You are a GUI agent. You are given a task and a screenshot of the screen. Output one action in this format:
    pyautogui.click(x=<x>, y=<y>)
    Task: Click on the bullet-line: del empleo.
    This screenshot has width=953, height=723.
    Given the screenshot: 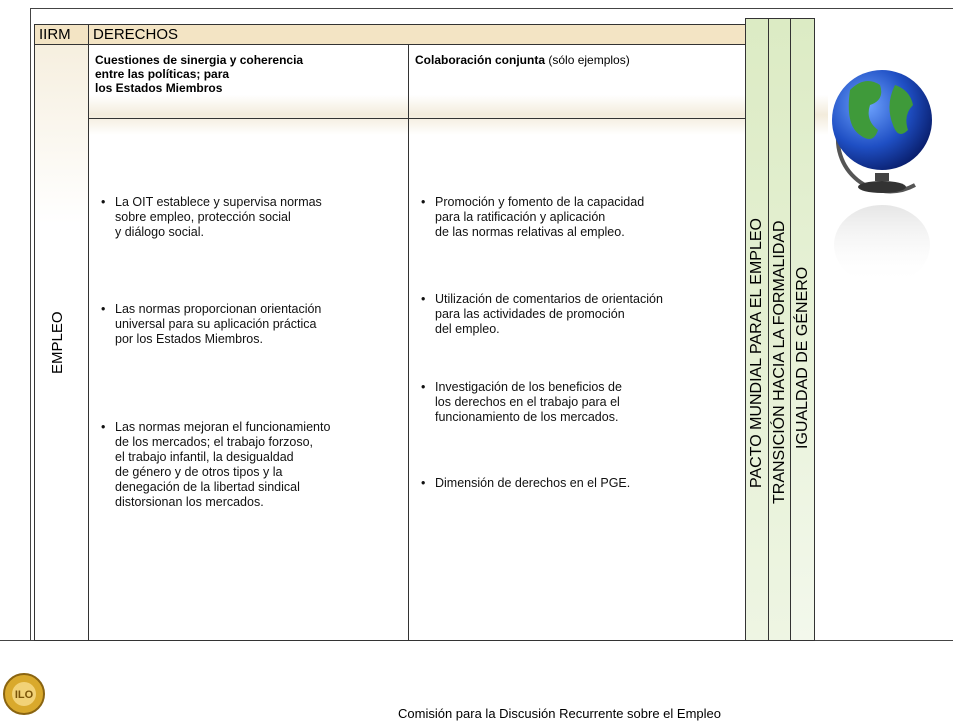 What is the action you would take?
    pyautogui.click(x=467, y=329)
    